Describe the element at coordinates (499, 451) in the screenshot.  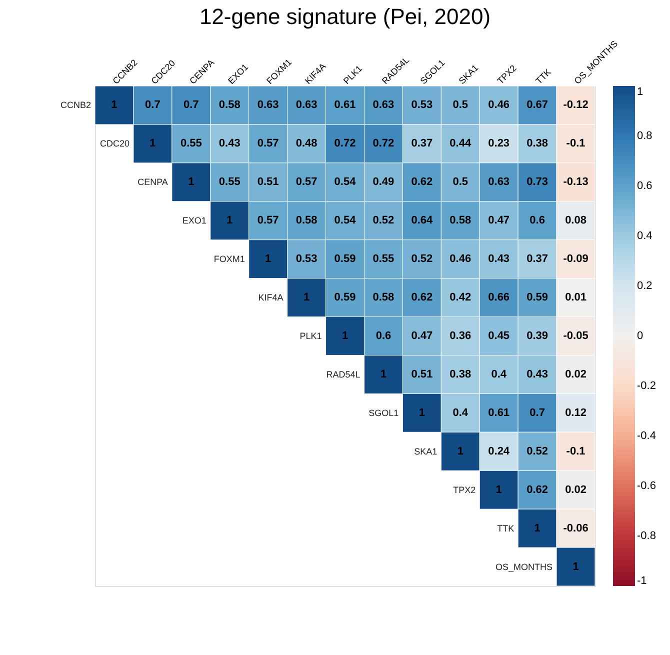
I see `data-label: 0.24` at that location.